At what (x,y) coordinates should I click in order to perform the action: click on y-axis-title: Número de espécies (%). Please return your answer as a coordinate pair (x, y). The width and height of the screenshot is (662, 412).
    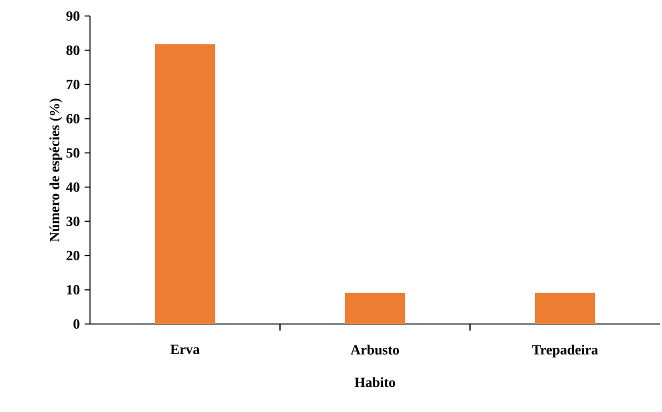
    Looking at the image, I should click on (55, 170).